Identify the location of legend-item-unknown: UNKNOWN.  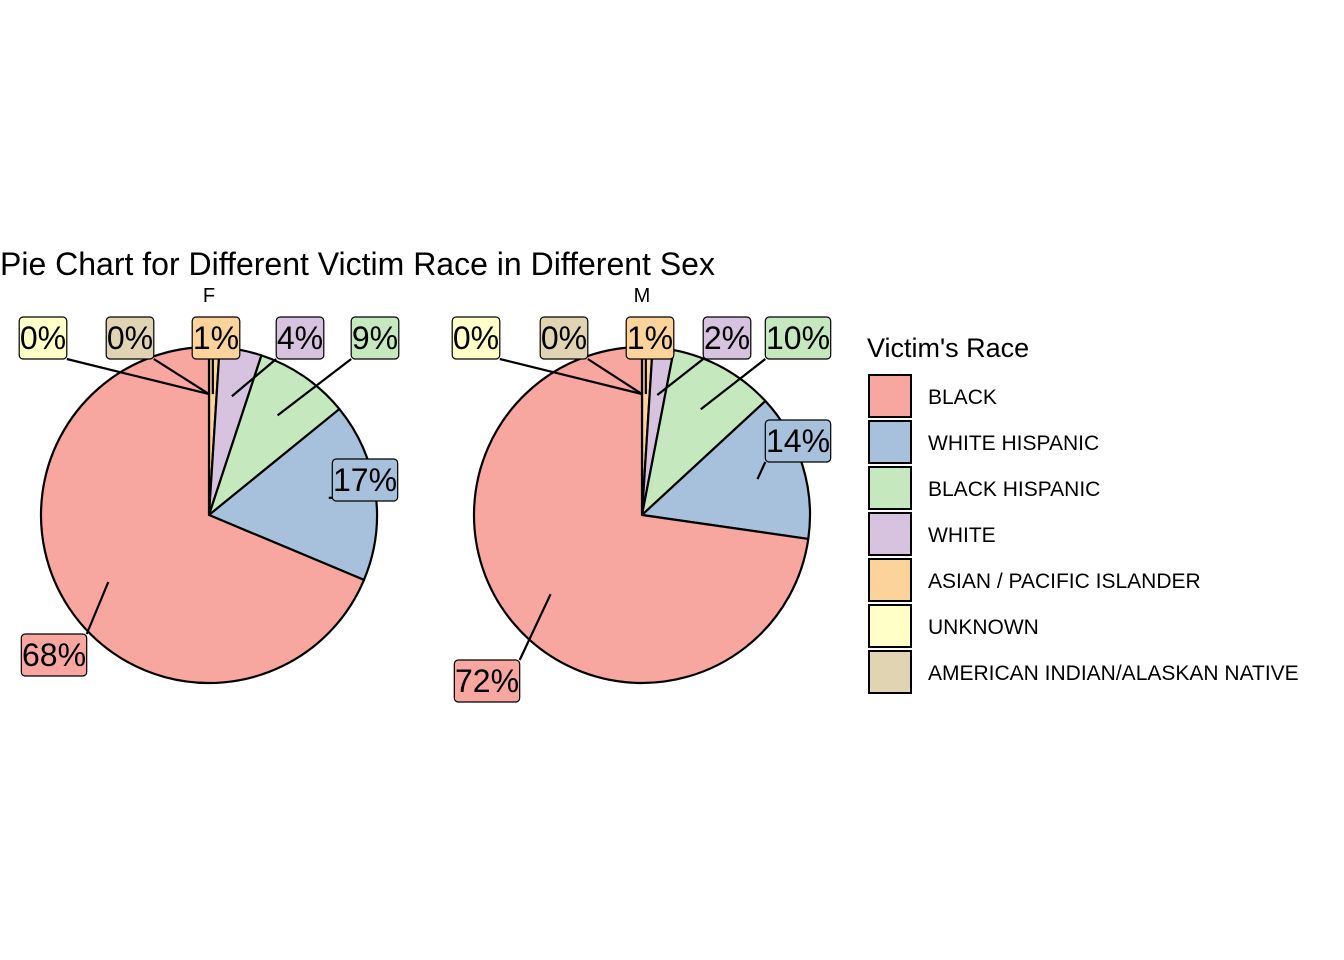
(953, 626).